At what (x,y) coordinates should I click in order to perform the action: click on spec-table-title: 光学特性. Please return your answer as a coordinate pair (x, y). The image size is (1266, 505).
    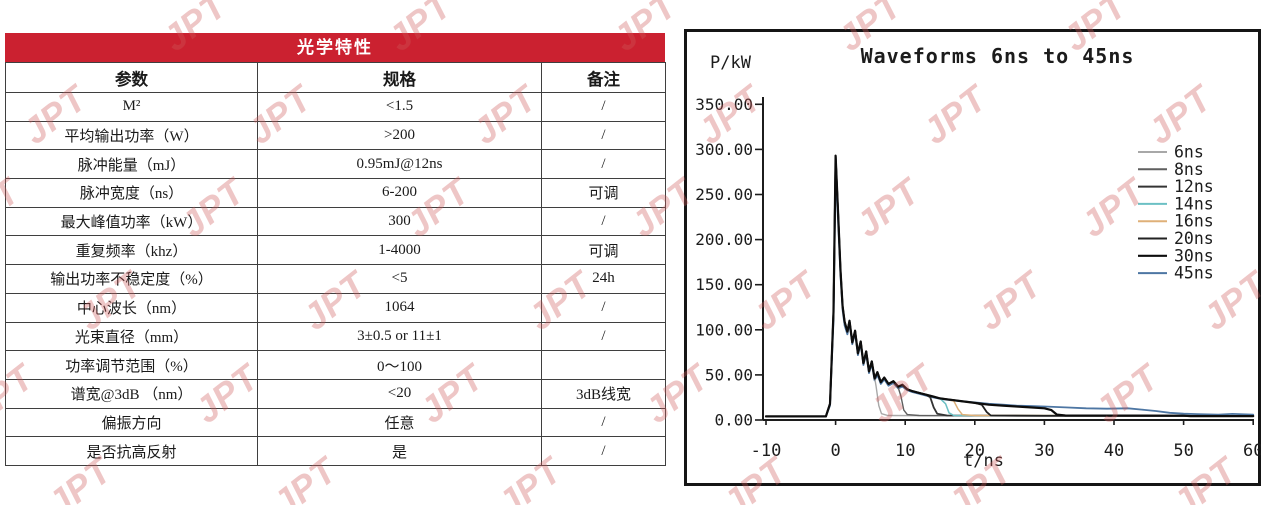
    Looking at the image, I should click on (335, 47).